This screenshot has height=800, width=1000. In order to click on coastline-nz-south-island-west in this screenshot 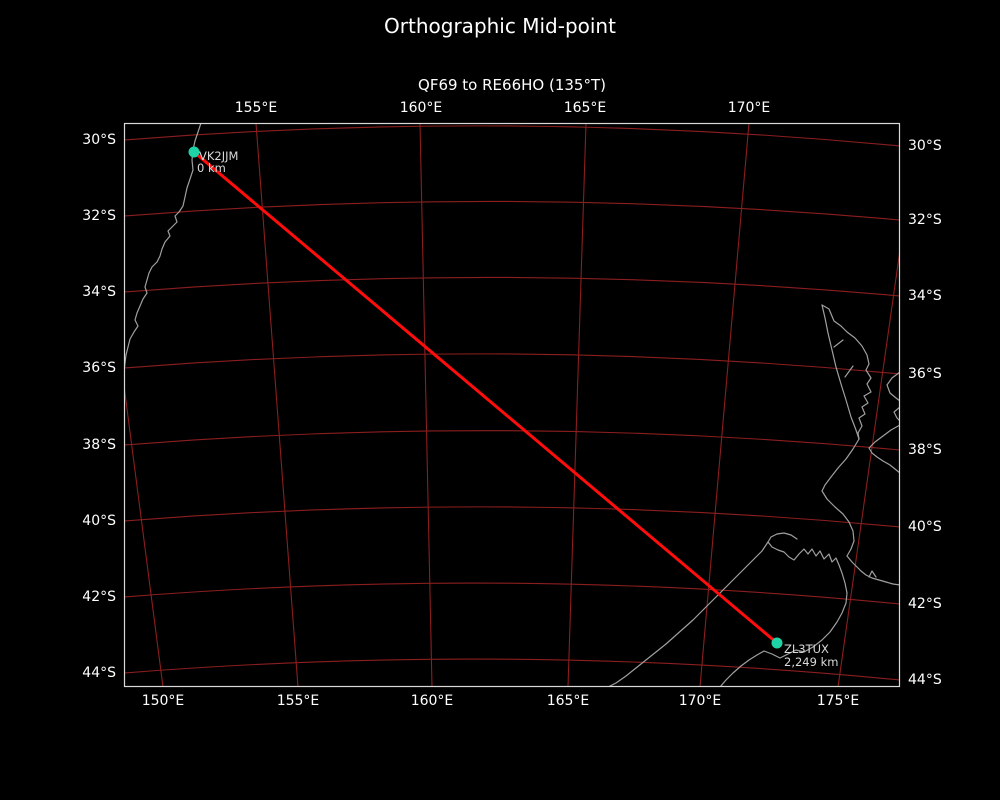, I will do `click(702, 609)`.